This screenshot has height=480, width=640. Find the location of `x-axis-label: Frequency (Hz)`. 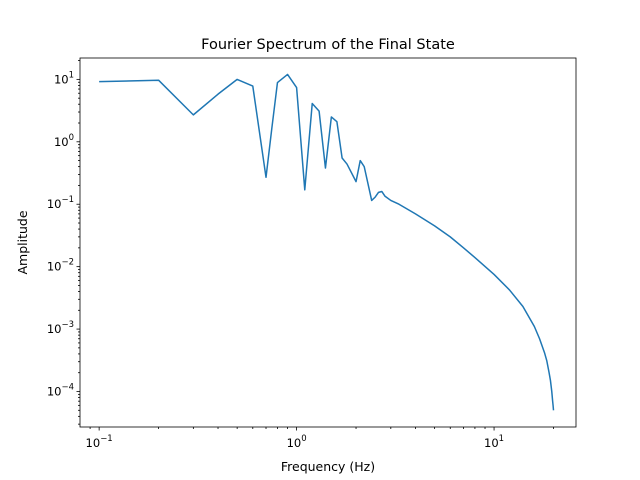

x-axis-label: Frequency (Hz) is located at coordinates (328, 466).